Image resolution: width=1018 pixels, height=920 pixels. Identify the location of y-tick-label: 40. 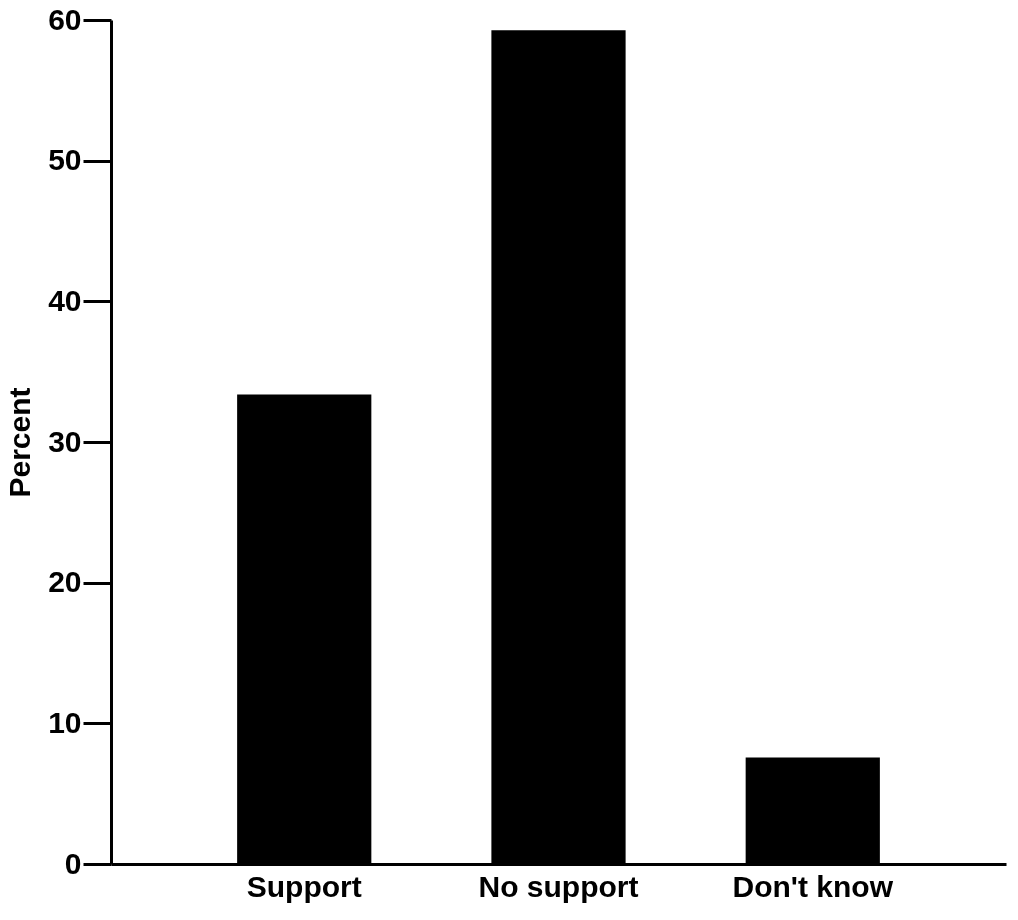
(65, 300).